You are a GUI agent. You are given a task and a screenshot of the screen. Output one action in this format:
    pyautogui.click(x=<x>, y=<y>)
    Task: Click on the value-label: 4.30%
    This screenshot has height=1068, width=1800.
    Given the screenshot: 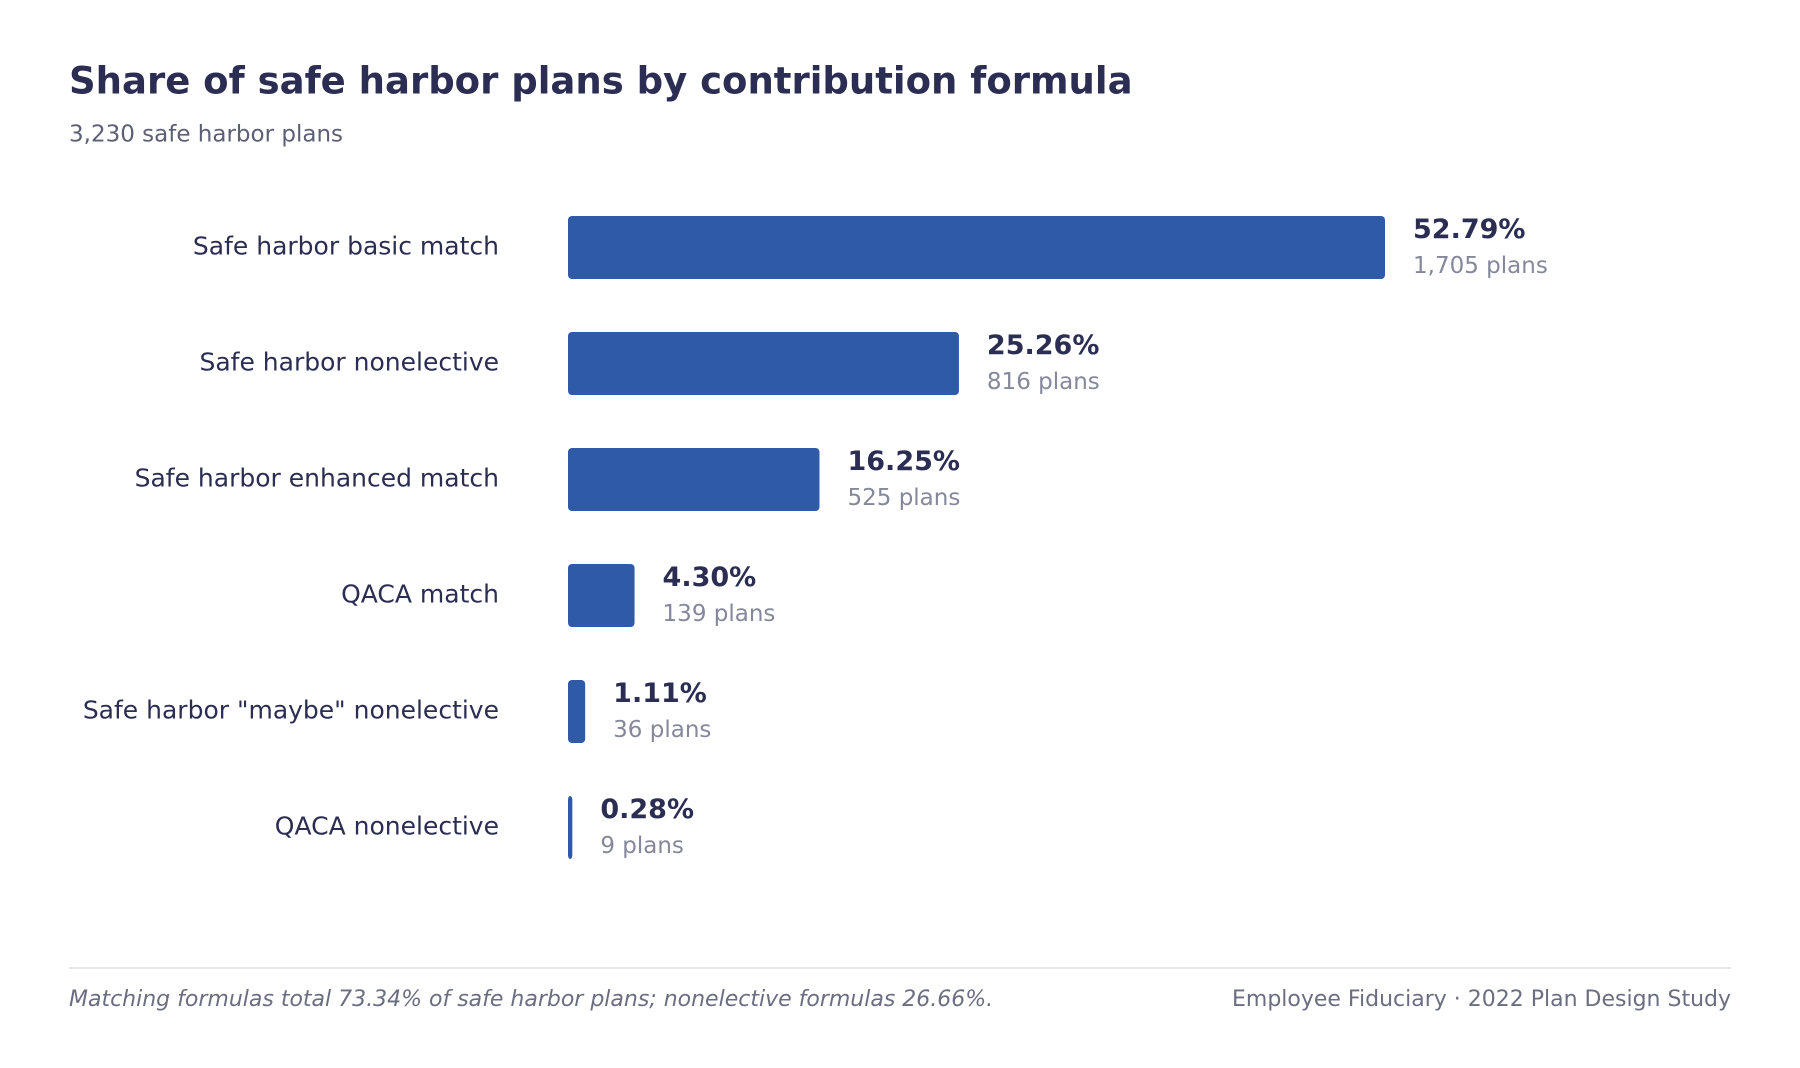 What is the action you would take?
    pyautogui.click(x=710, y=577)
    